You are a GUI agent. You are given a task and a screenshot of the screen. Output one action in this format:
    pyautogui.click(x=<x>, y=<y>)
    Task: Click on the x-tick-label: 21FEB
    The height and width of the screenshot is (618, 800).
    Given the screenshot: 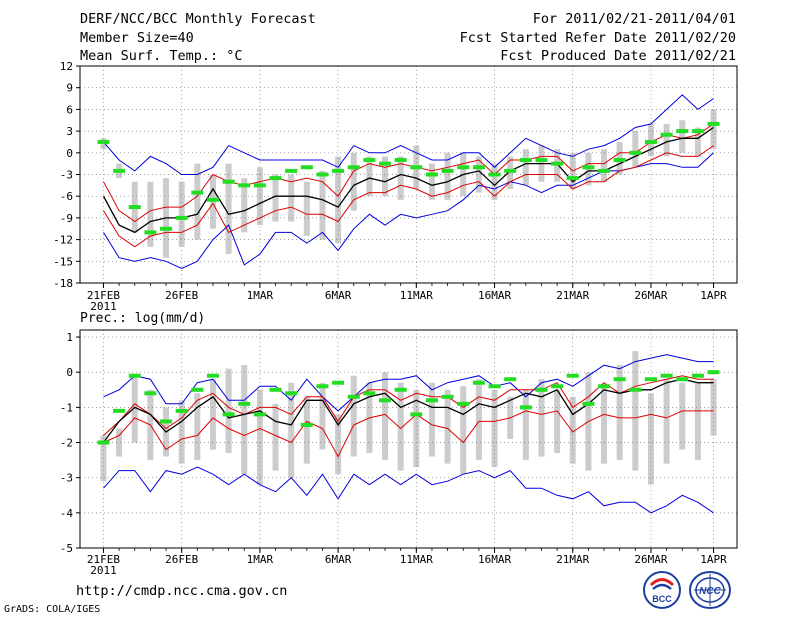 What is the action you would take?
    pyautogui.click(x=103, y=559)
    